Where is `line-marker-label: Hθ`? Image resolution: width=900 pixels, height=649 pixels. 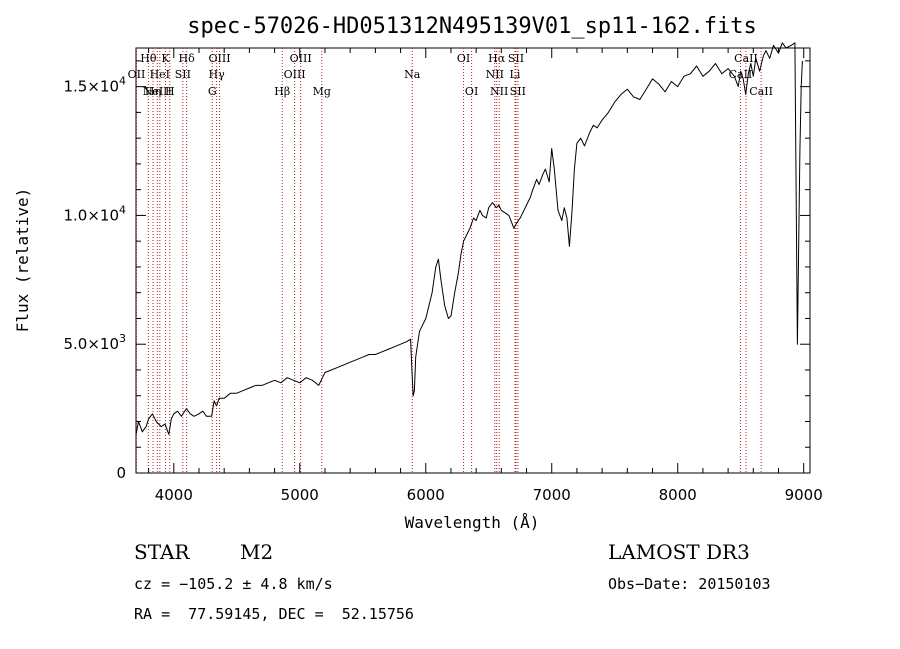 line-marker-label: Hθ is located at coordinates (148, 58).